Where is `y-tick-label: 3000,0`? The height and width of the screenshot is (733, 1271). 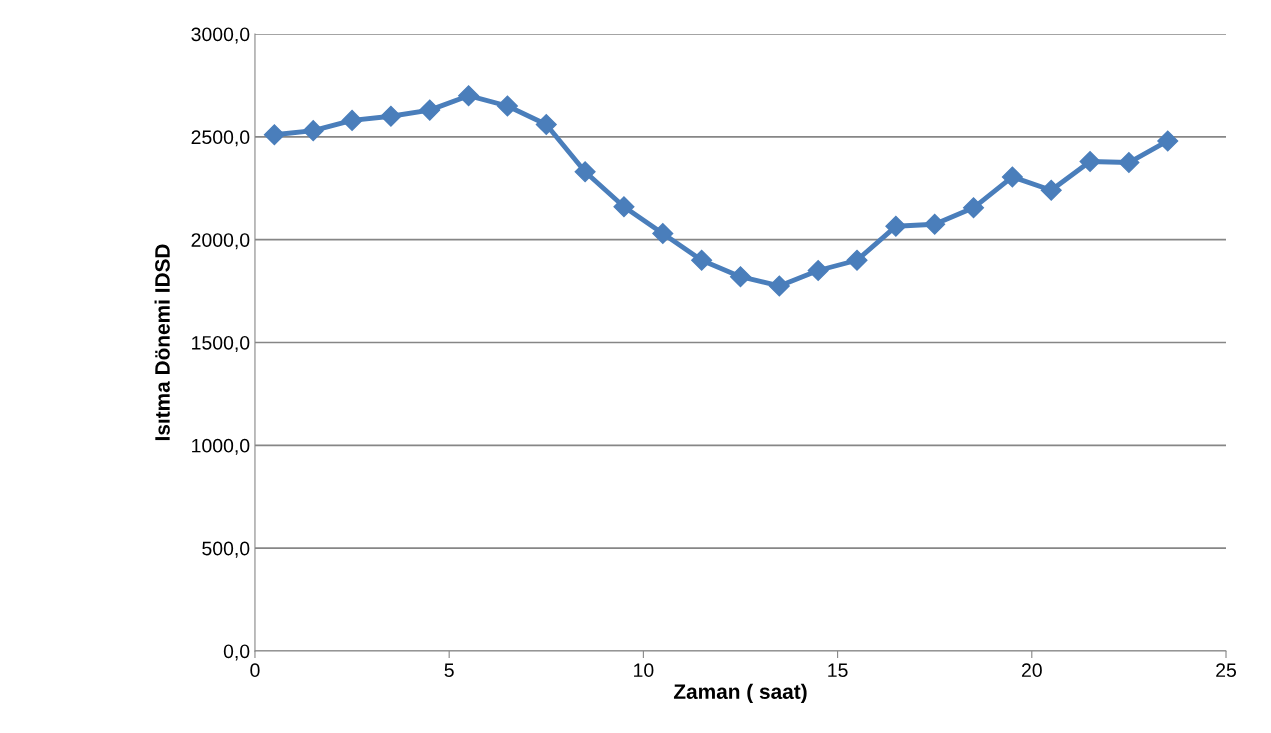 y-tick-label: 3000,0 is located at coordinates (220, 35).